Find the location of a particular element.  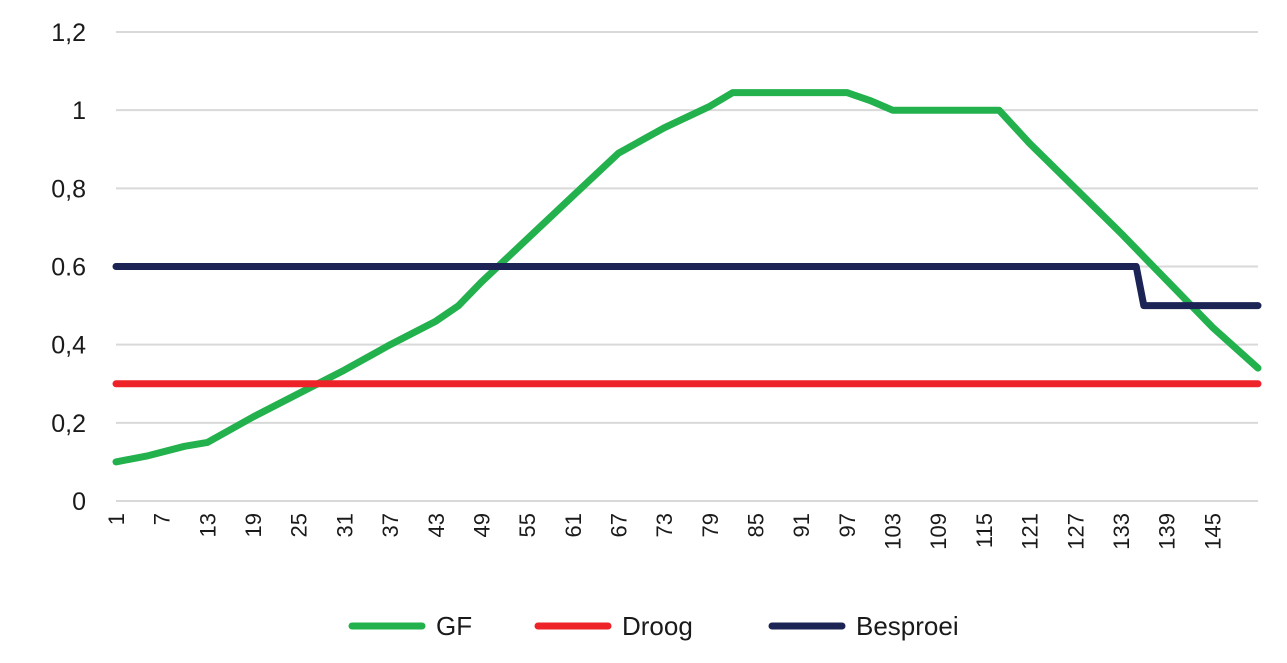

y-tick-label: 0,2 is located at coordinates (68, 424).